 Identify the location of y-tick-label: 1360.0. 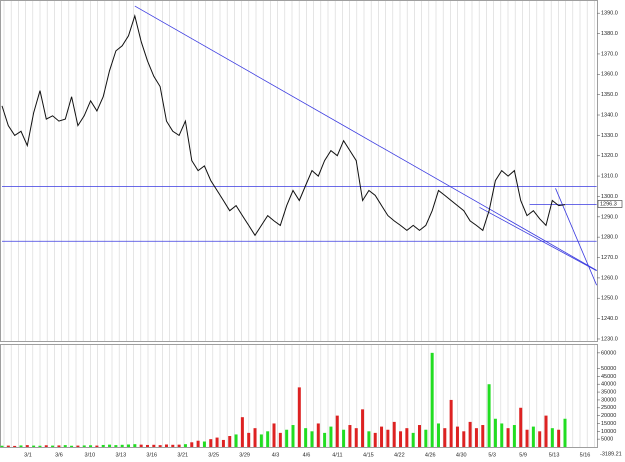
(609, 75).